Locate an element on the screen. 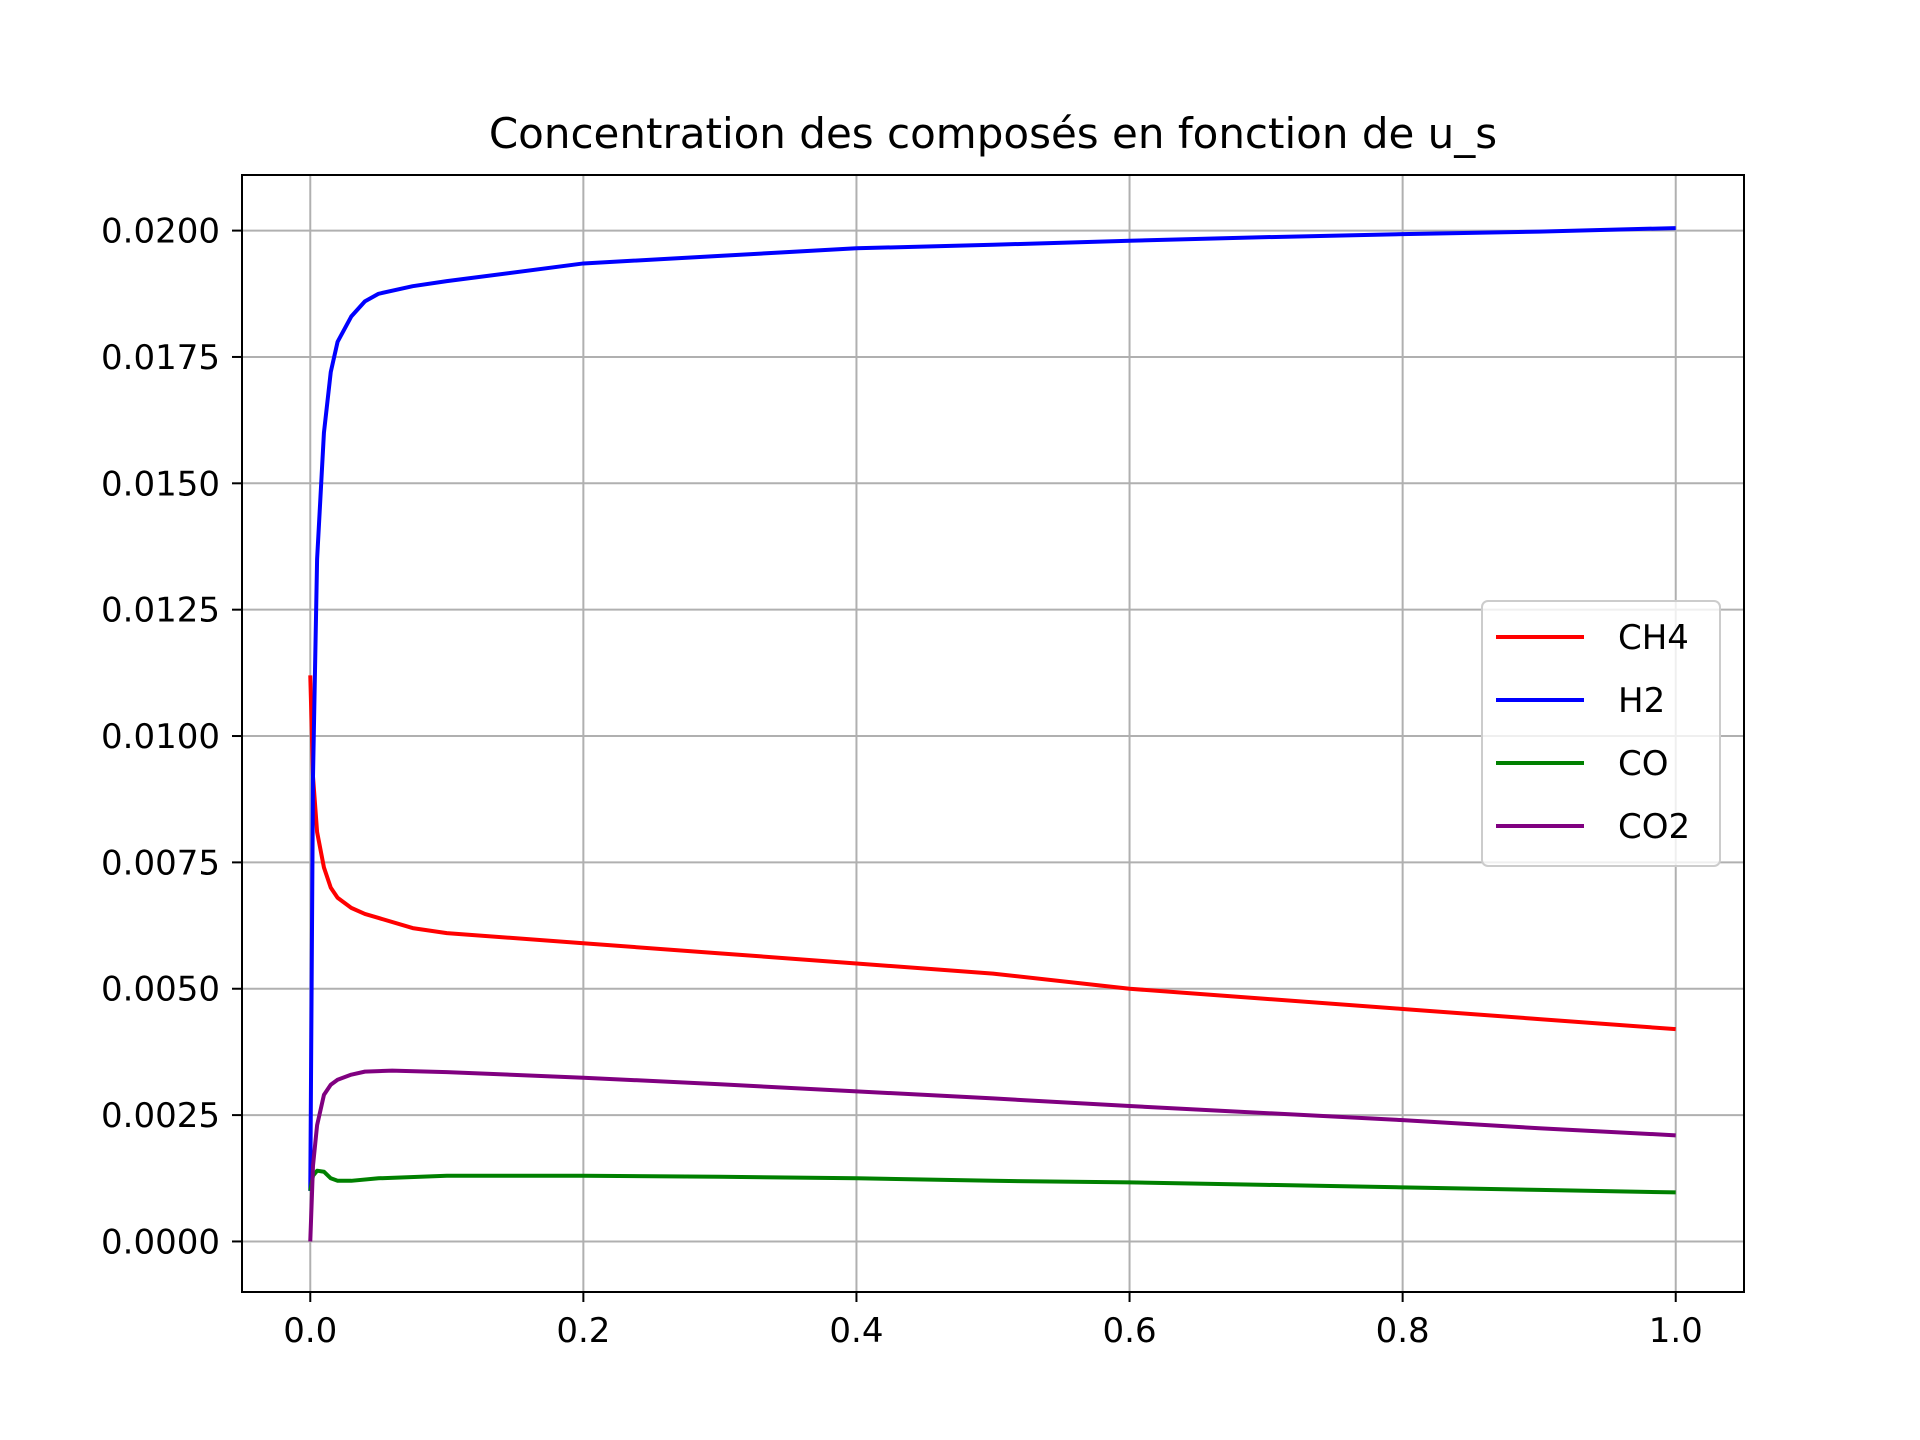 Image resolution: width=1920 pixels, height=1440 pixels. y-tick-label: 0.0125 is located at coordinates (160, 611).